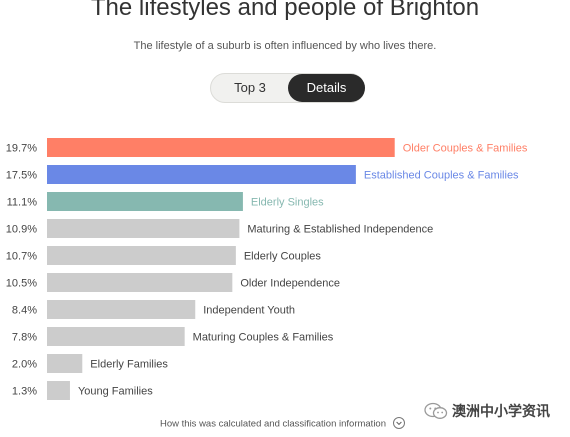  I want to click on chevron-down-icon, so click(398, 423).